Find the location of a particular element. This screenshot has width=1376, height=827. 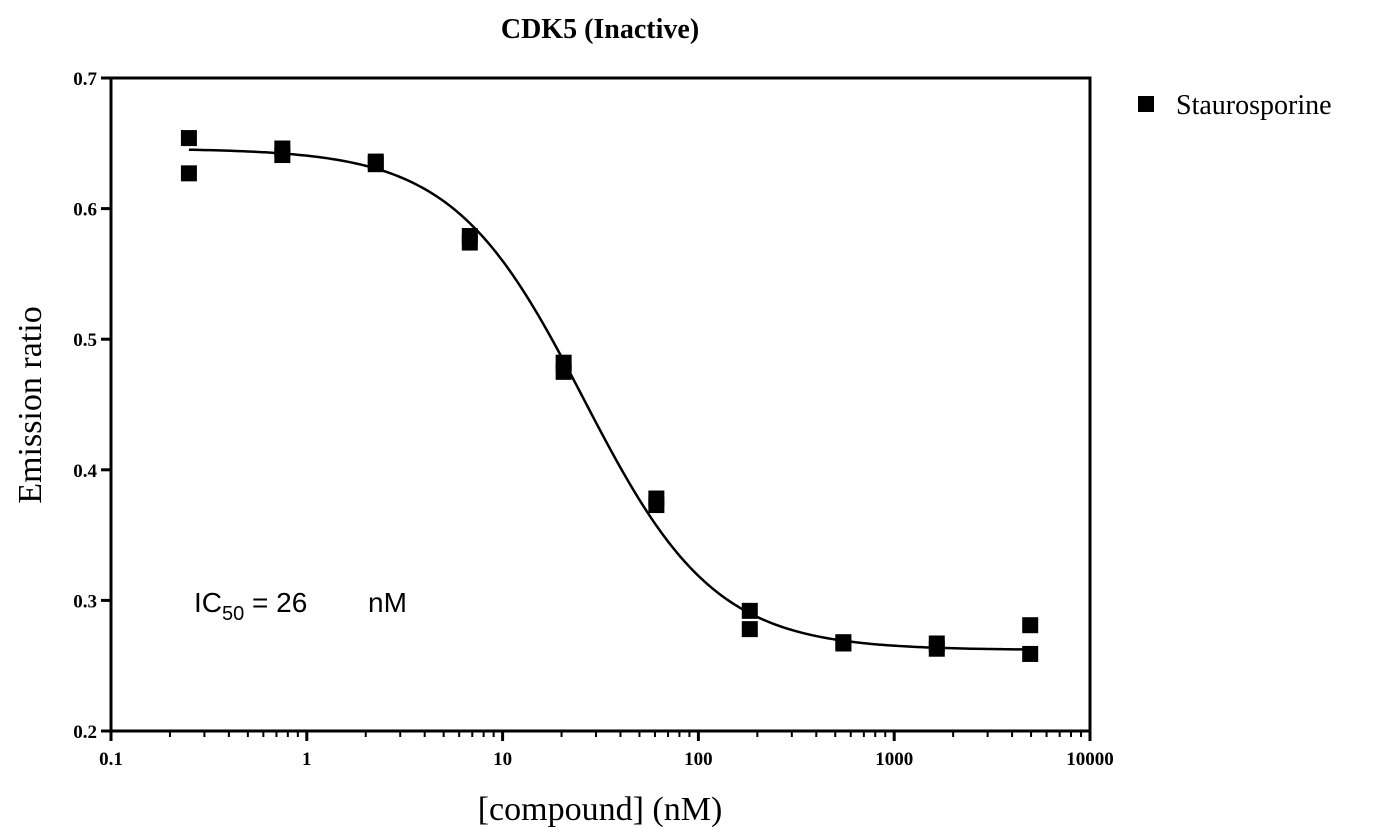

ic50-prefix: IC is located at coordinates (208, 602).